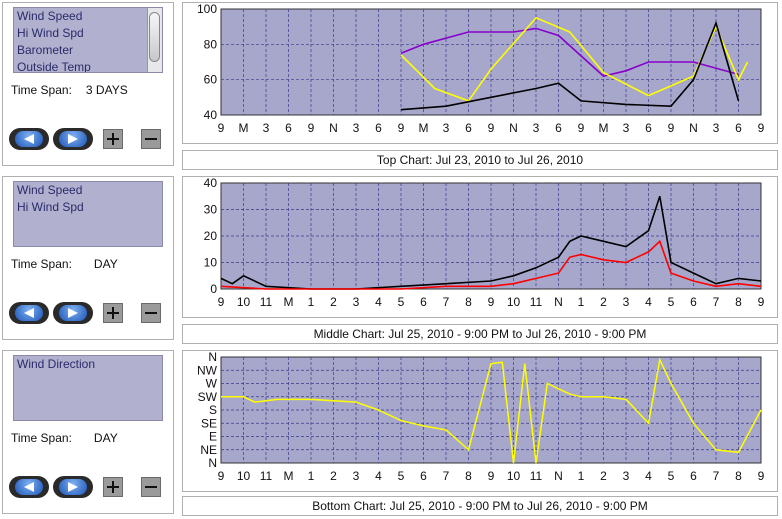 This screenshot has width=782, height=519. What do you see at coordinates (207, 370) in the screenshot?
I see `y-tick-label: NW` at bounding box center [207, 370].